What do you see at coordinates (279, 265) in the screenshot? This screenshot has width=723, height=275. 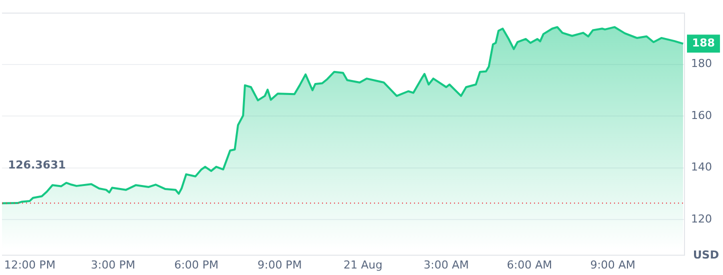 I see `x-tick-label: 9:00 PM` at bounding box center [279, 265].